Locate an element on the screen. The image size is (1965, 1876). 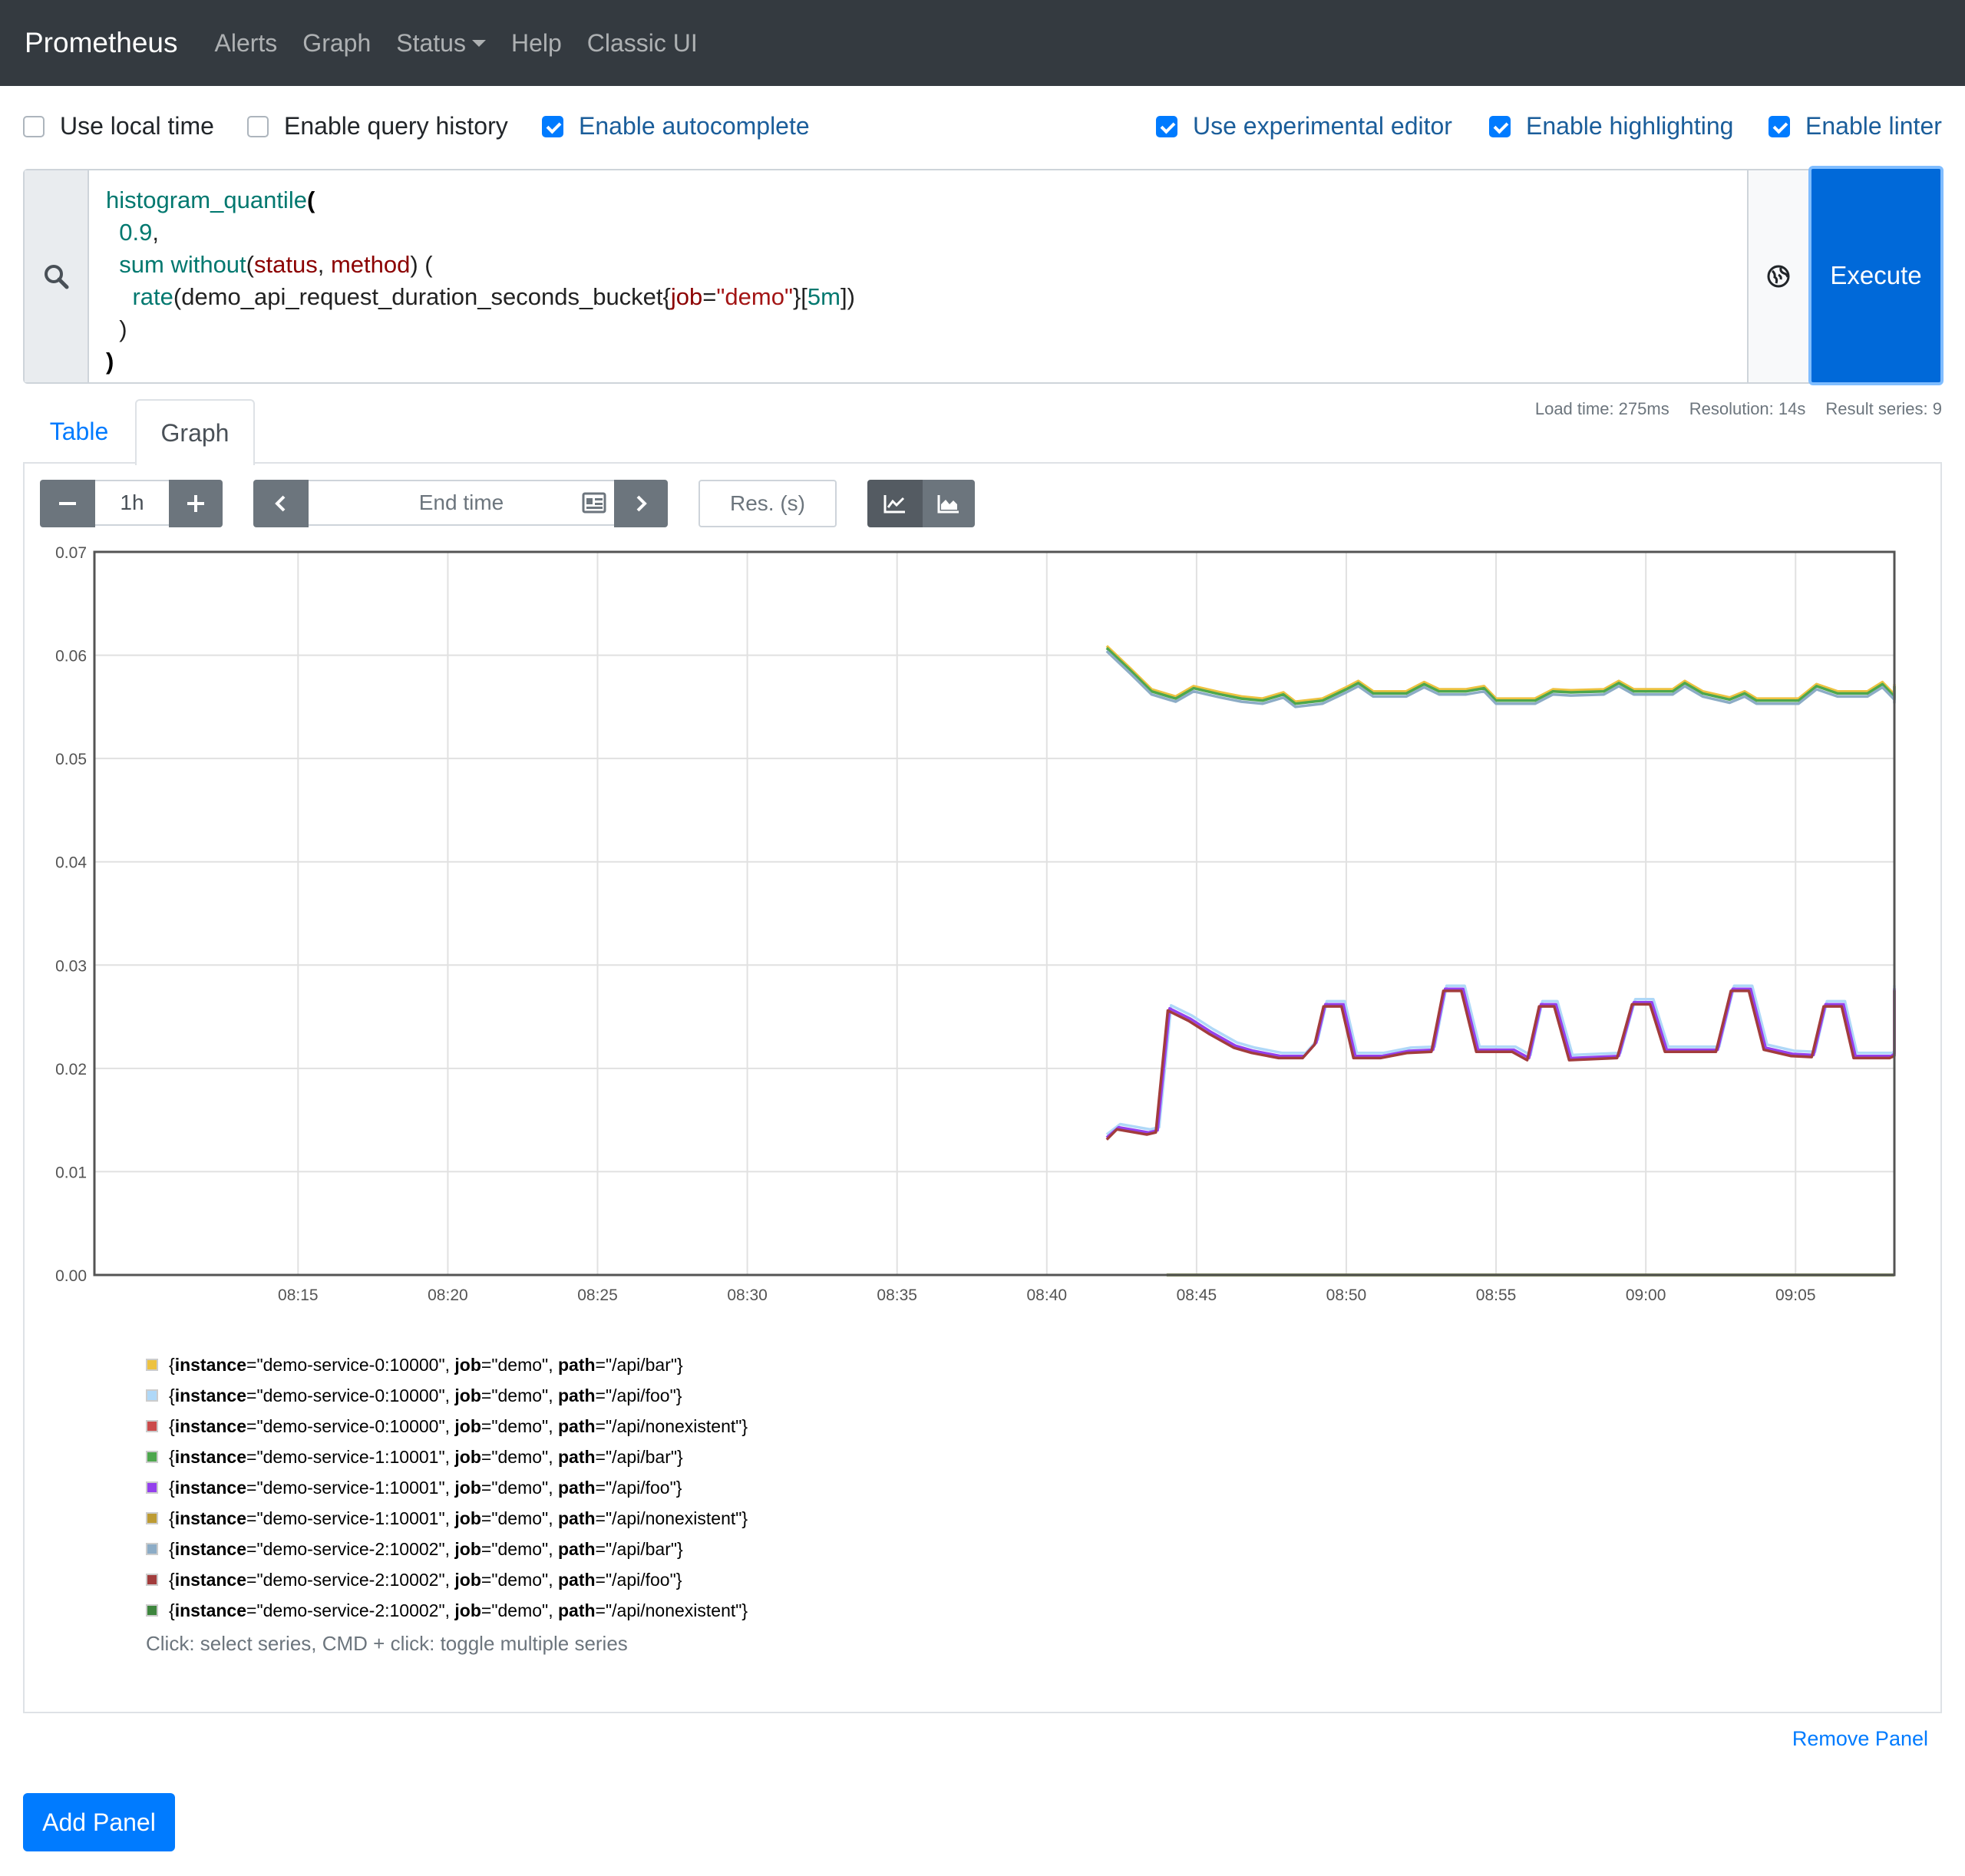
y-axis-ticks: 0.00 0.01 0.02 0.03 0.04 0.05 0.06 0.07 is located at coordinates (71, 914).